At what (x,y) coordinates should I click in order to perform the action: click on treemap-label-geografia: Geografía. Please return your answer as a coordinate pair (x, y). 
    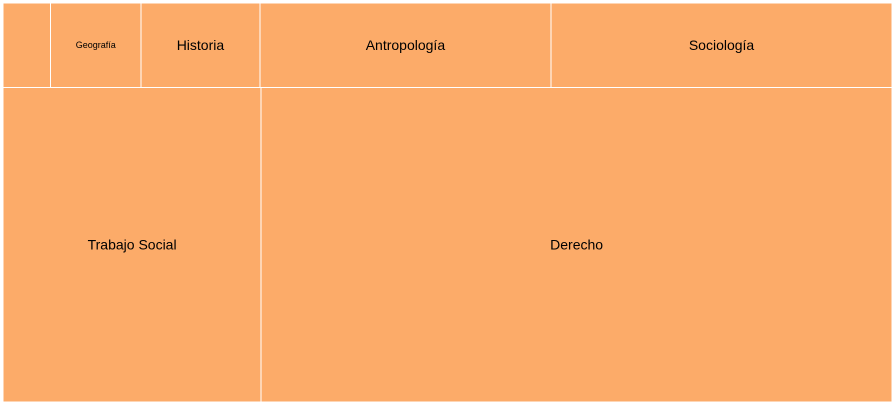
    Looking at the image, I should click on (96, 45).